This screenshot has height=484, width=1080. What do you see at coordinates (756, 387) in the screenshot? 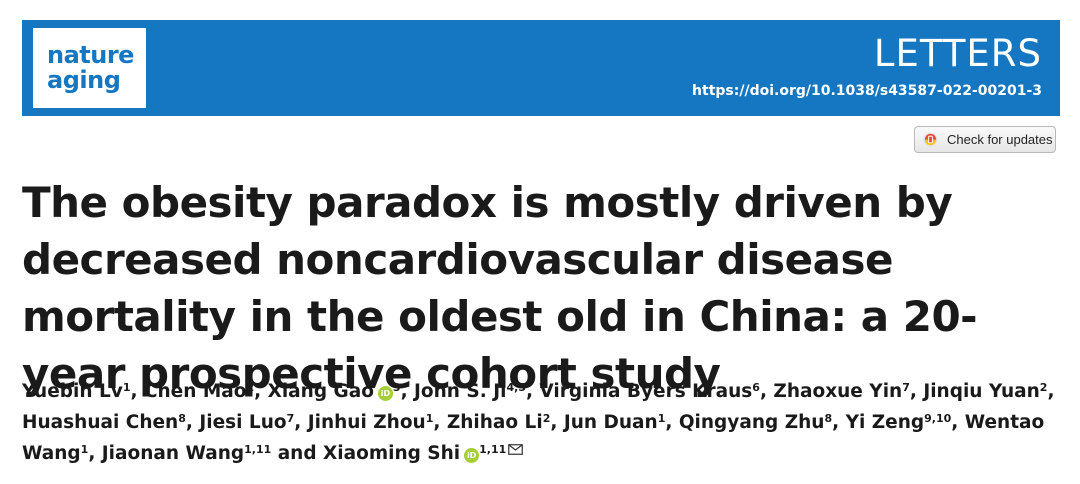
I see `affiliation-superscript: 6` at bounding box center [756, 387].